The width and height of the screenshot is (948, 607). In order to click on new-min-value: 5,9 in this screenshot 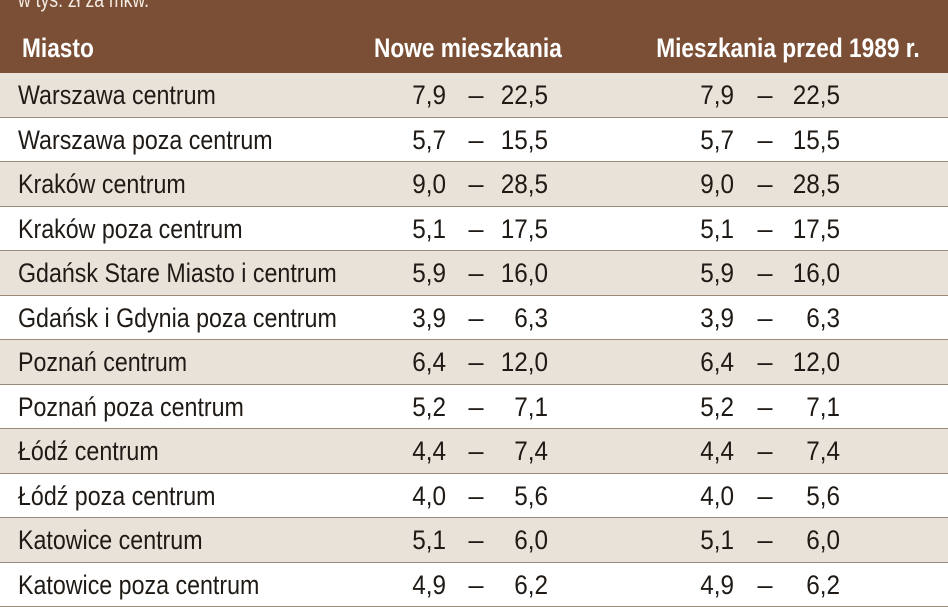, I will do `click(410, 273)`.